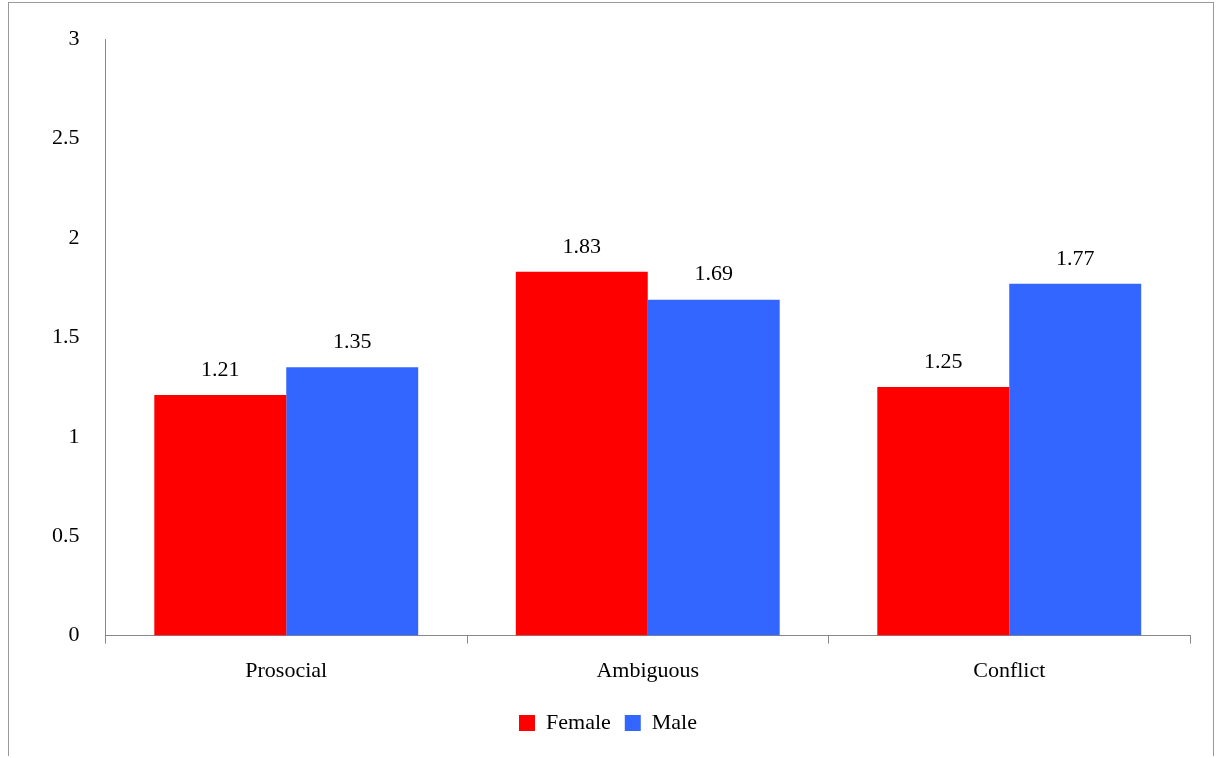  I want to click on data-label: 1.21, so click(220, 368).